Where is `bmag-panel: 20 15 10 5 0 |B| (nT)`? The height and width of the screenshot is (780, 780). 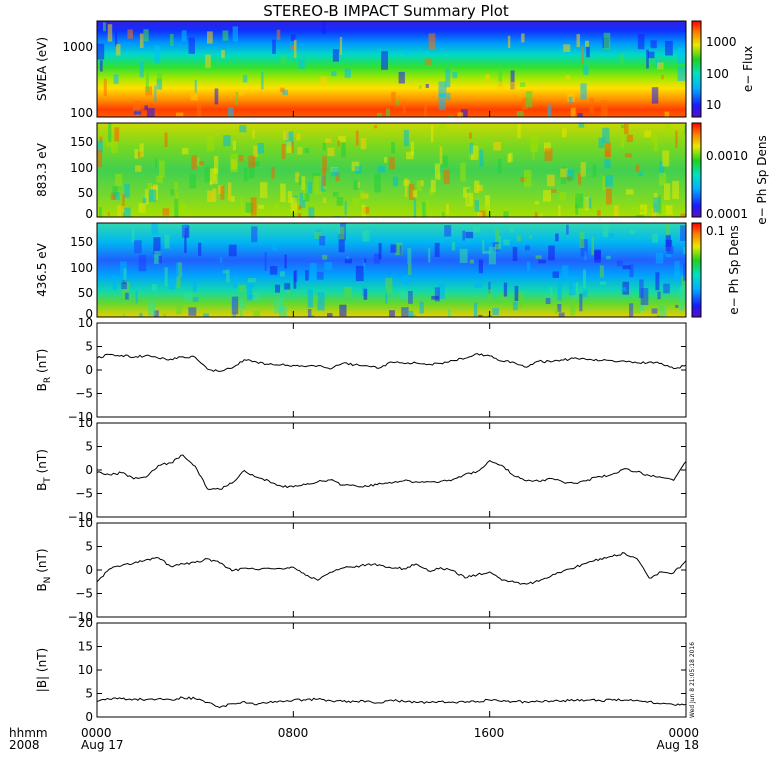 bmag-panel: 20 15 10 5 0 |B| (nT) is located at coordinates (361, 670).